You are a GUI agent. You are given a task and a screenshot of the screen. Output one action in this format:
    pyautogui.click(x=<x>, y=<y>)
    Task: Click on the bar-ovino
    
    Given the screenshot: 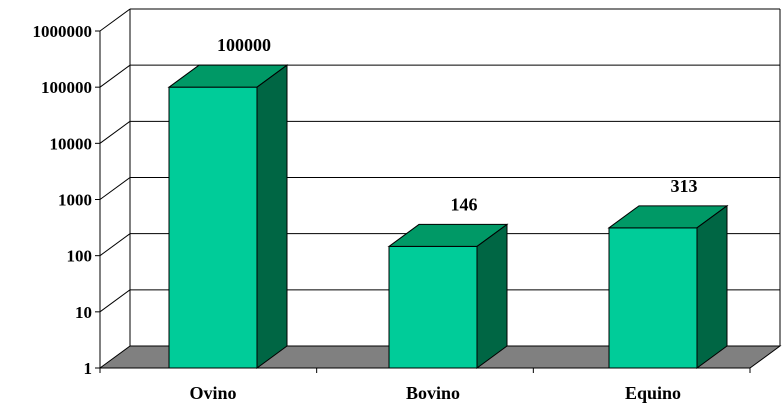 What is the action you would take?
    pyautogui.click(x=228, y=216)
    